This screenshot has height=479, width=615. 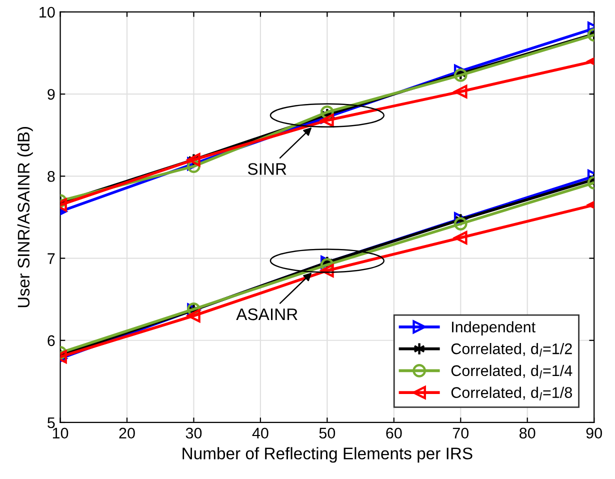 I want to click on x-tick-label: 50, so click(x=327, y=433).